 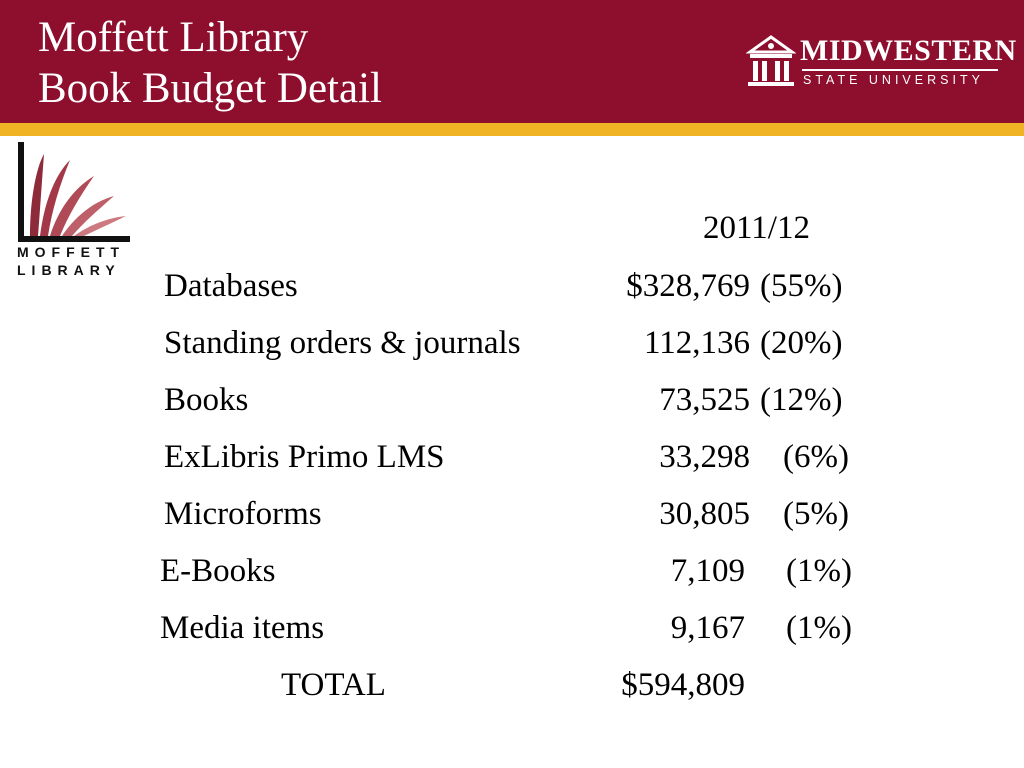 I want to click on row-label: Media items, so click(x=242, y=628).